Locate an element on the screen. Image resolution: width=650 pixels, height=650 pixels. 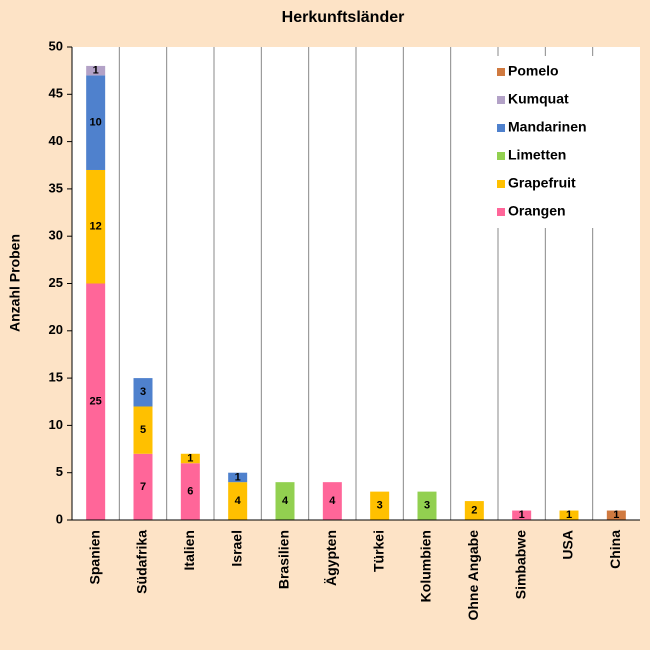
data-label: 10 is located at coordinates (96, 123).